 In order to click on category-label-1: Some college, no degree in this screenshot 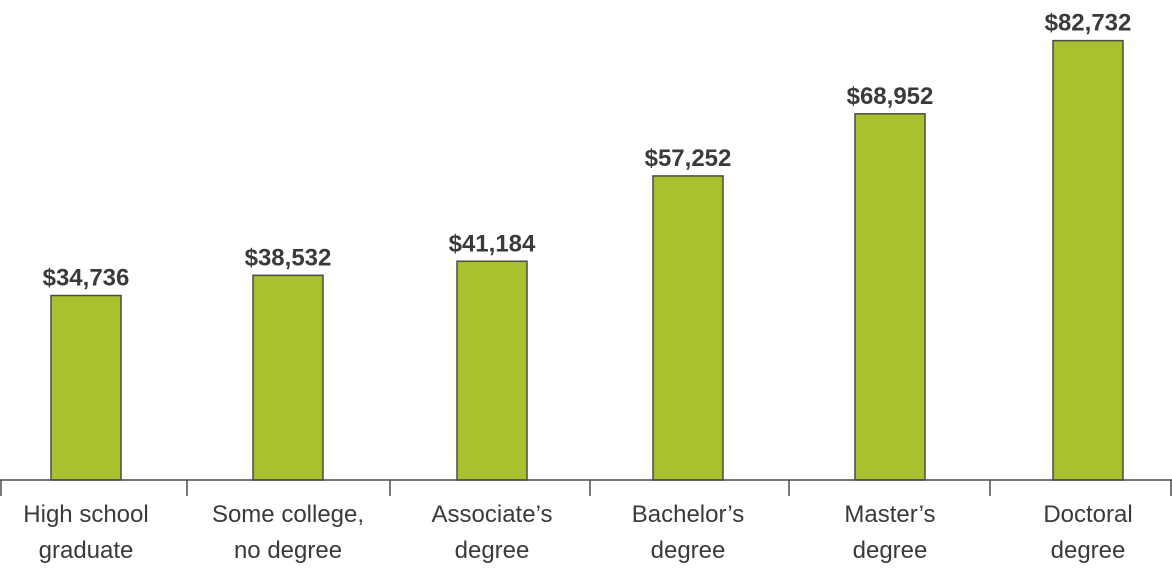, I will do `click(288, 532)`.